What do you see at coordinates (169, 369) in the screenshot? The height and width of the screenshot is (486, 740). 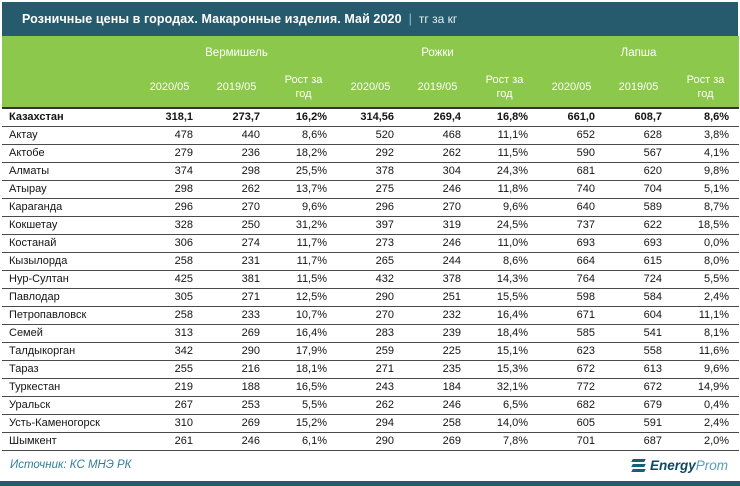 I see `value-cell: 255` at bounding box center [169, 369].